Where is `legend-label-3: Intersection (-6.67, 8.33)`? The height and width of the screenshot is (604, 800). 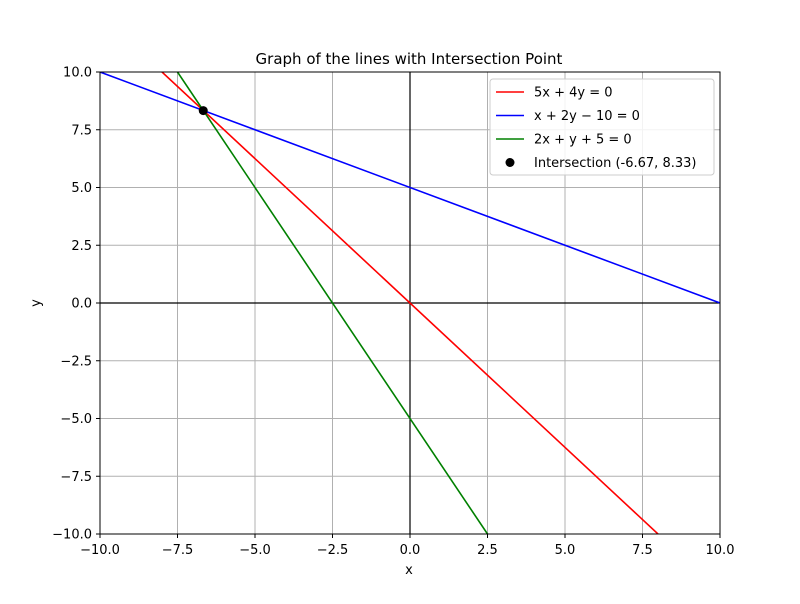
legend-label-3: Intersection (-6.67, 8.33) is located at coordinates (615, 163).